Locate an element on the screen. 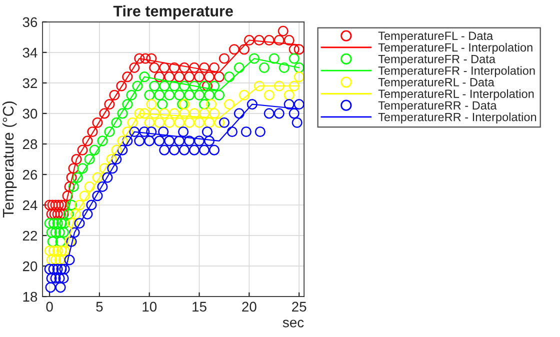 This screenshot has width=560, height=337. y-tick-label: 26 is located at coordinates (30, 175).